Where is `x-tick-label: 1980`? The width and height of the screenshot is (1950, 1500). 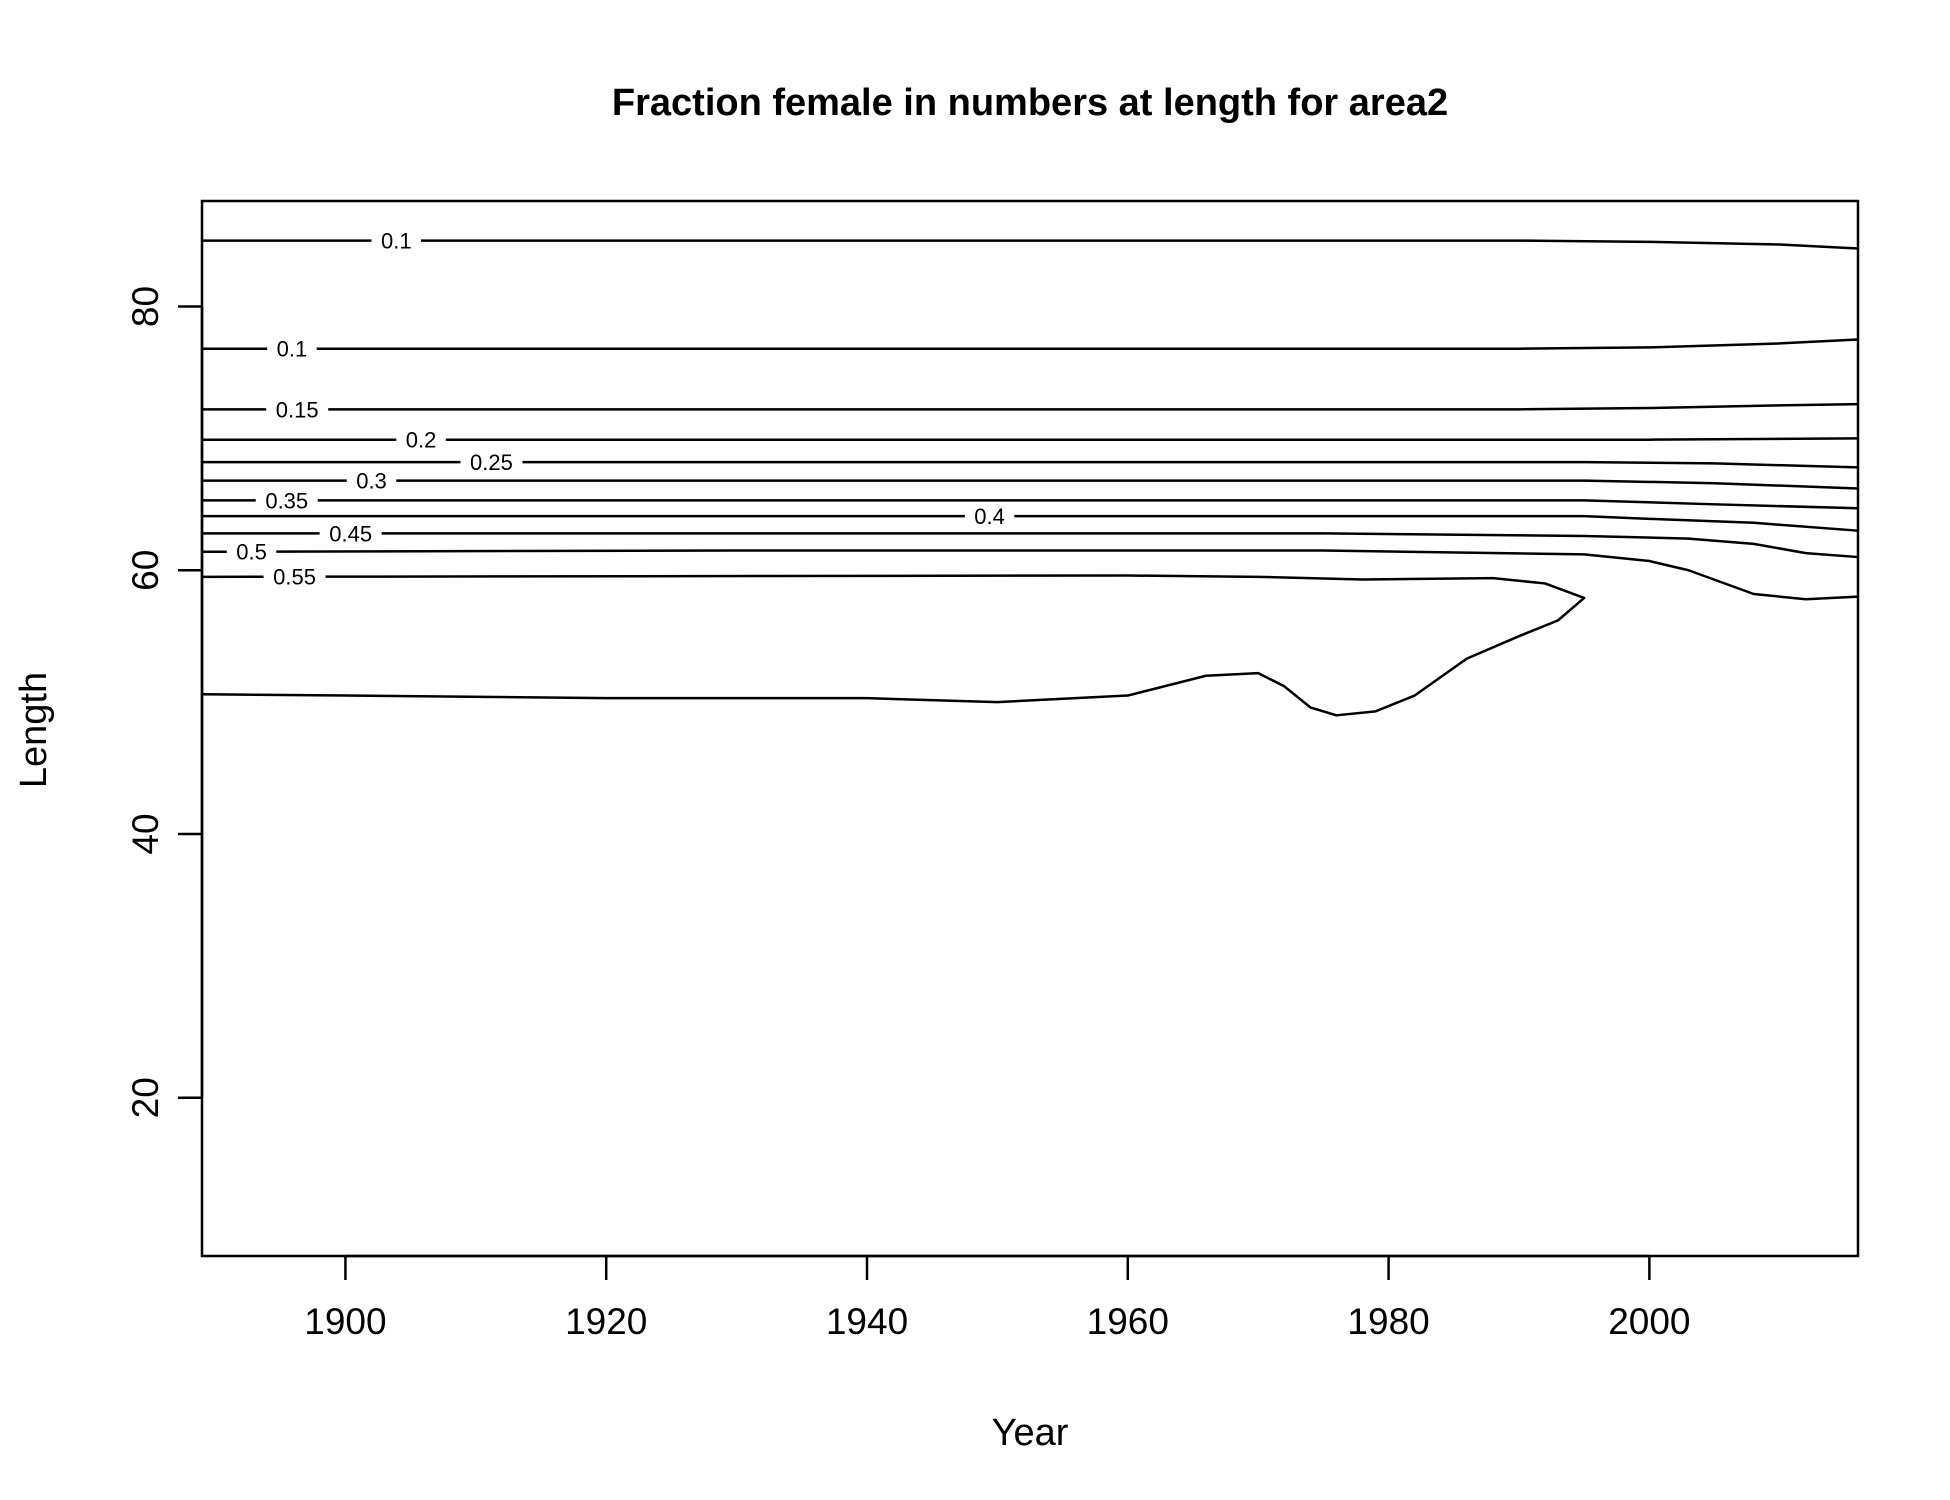 x-tick-label: 1980 is located at coordinates (1388, 1321).